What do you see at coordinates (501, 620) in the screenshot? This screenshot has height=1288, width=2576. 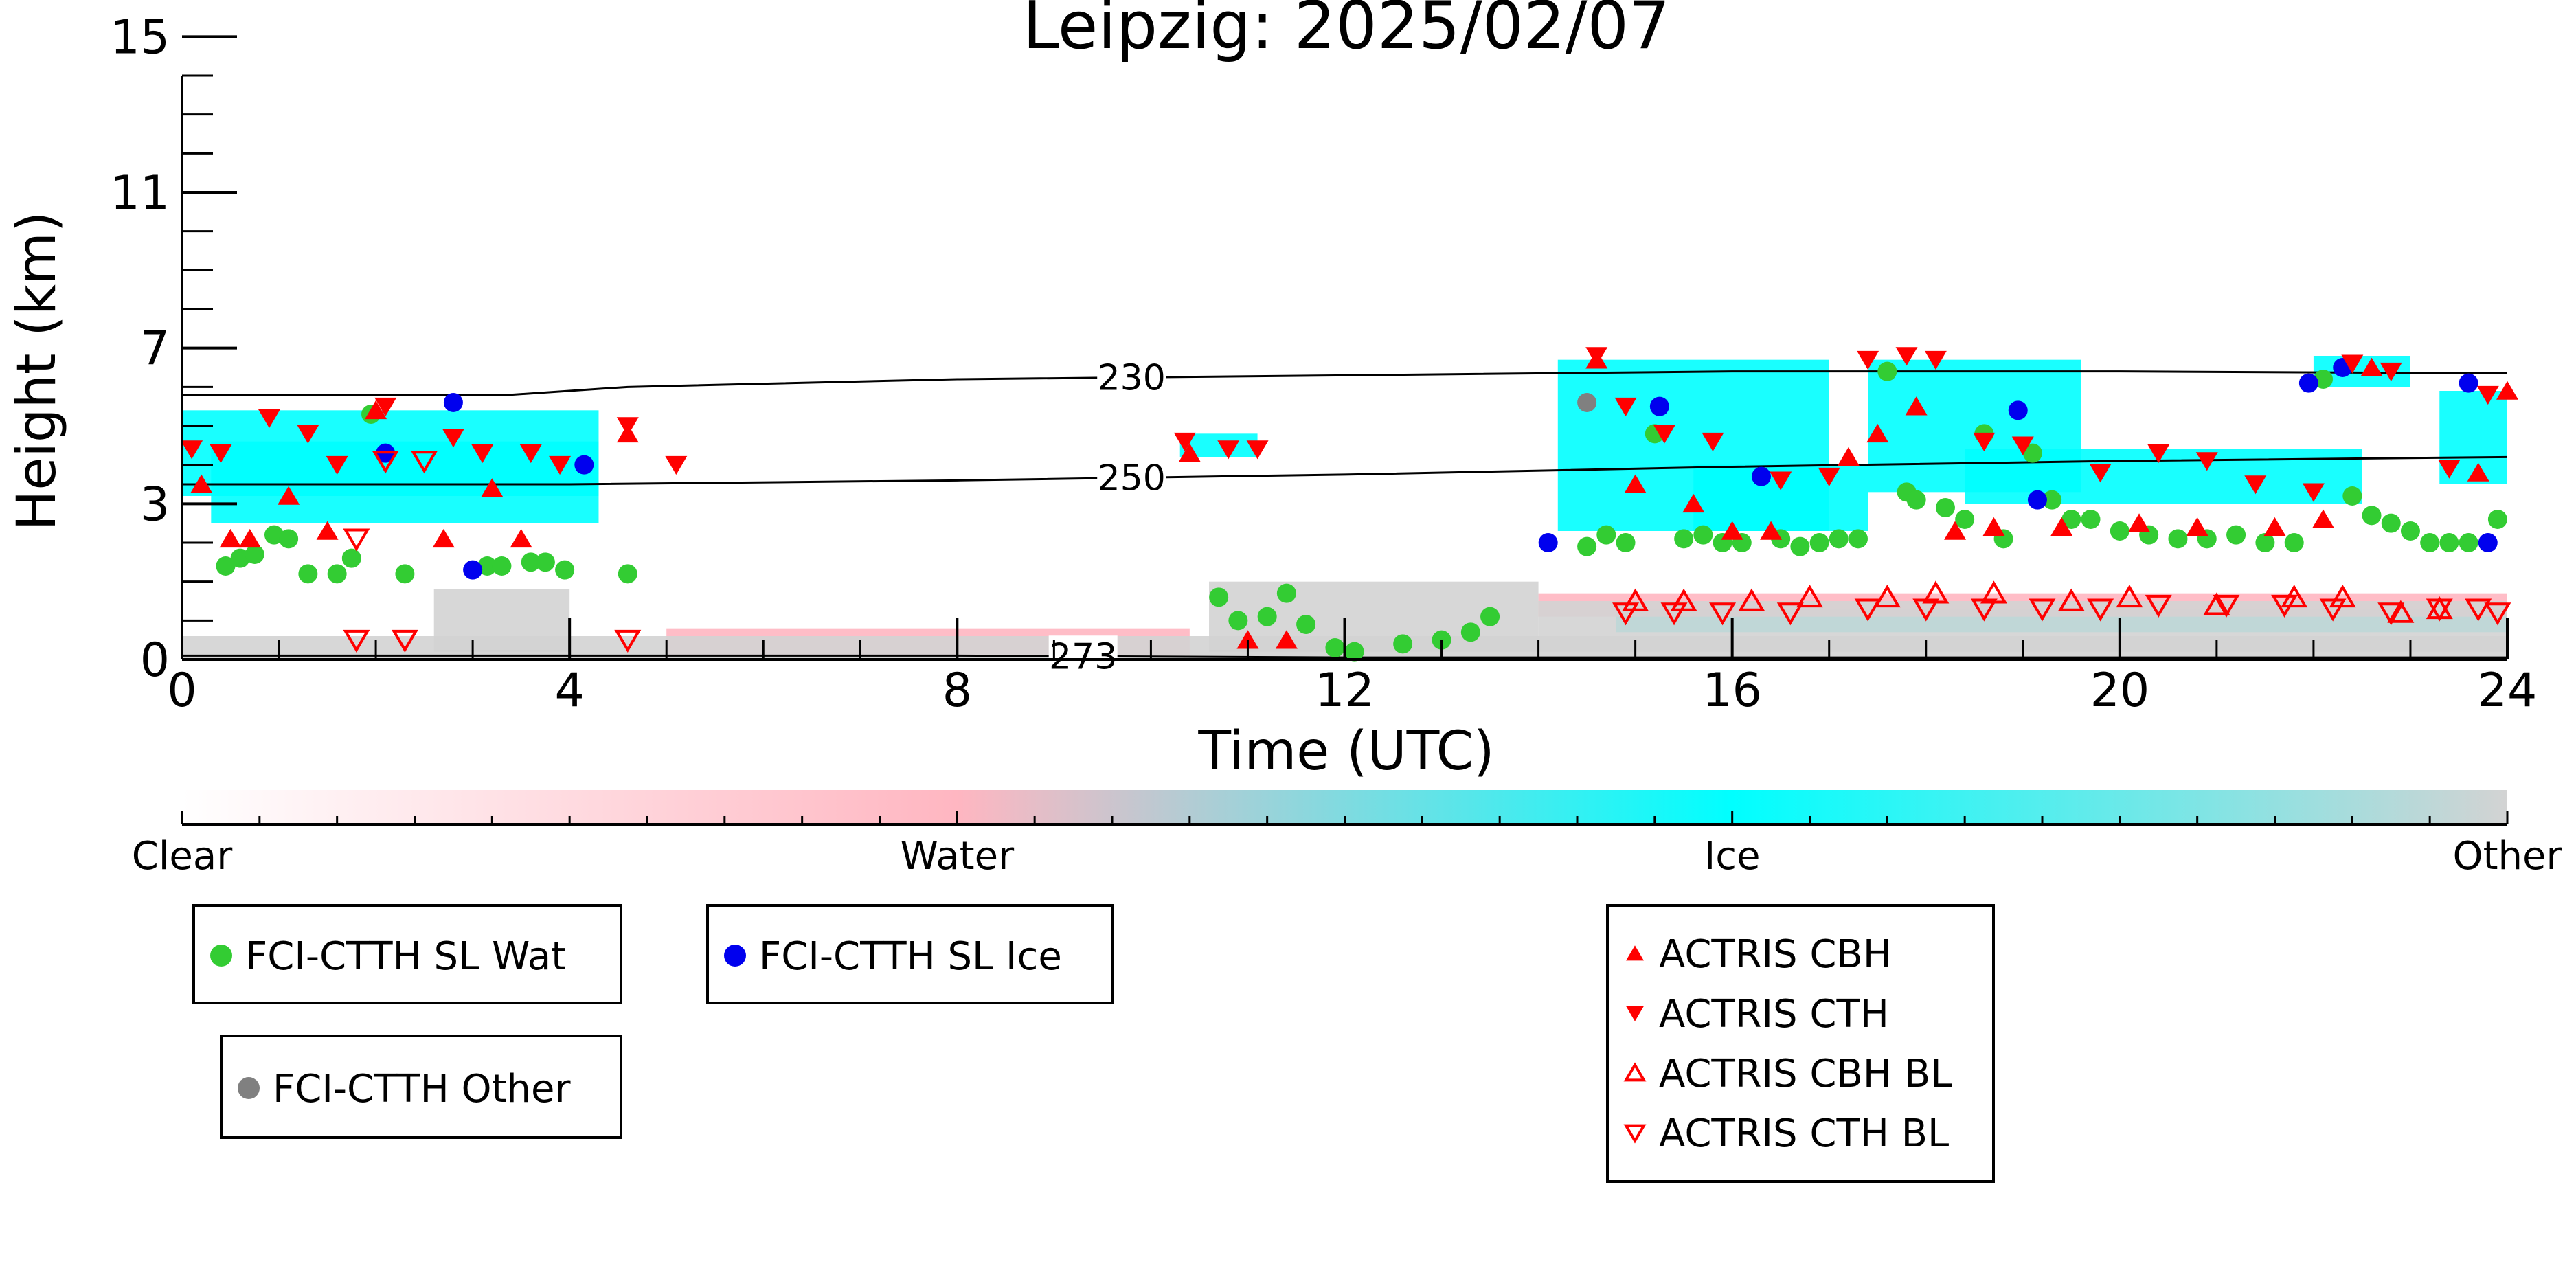 I see `region-other` at bounding box center [501, 620].